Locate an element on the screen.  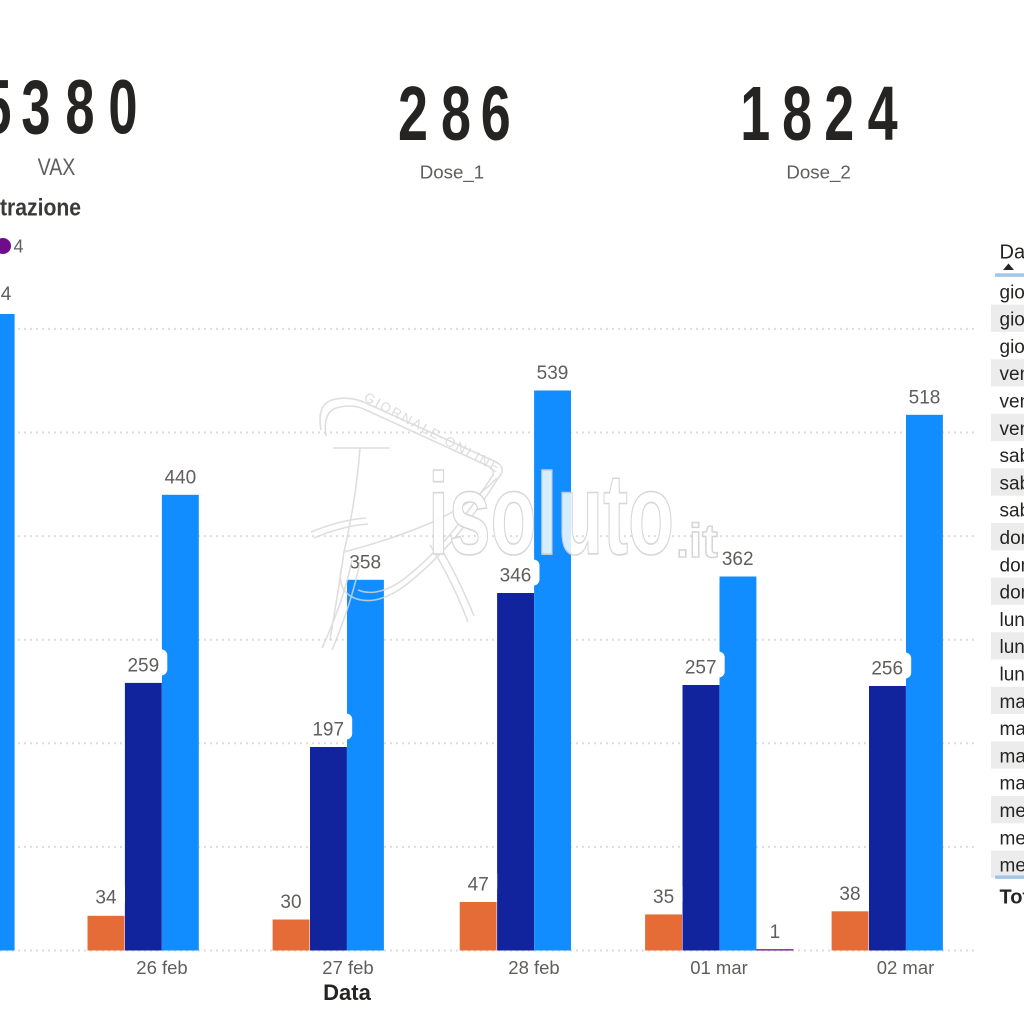
svg-text: 257 is located at coordinates (701, 668).